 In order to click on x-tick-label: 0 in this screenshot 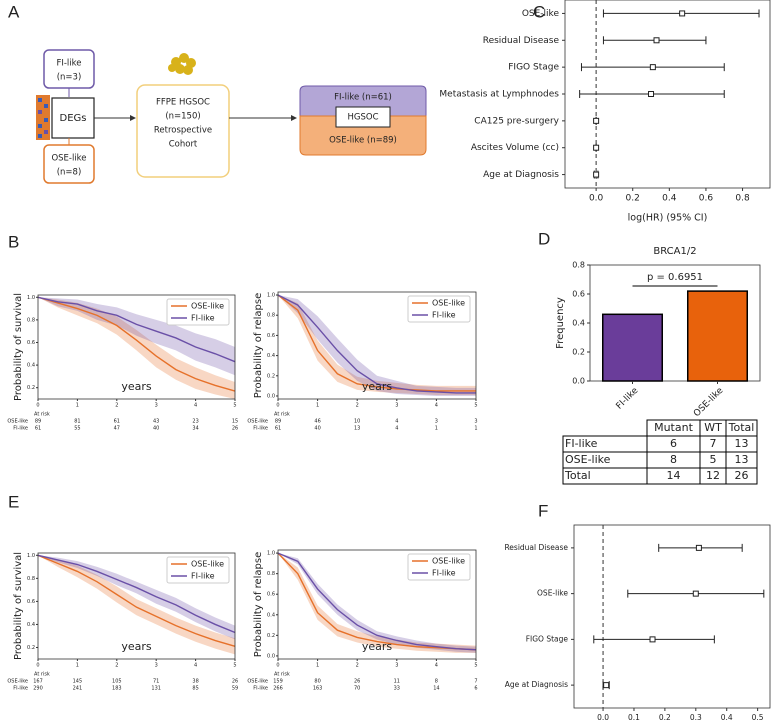, I will do `click(277, 666)`.